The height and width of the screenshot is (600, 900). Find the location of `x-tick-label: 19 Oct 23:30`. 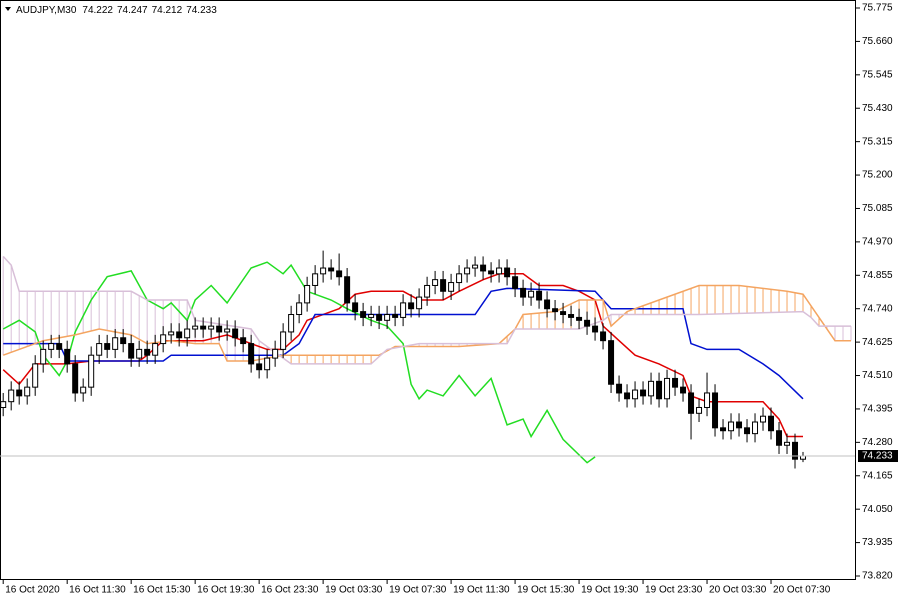

x-tick-label: 19 Oct 23:30 is located at coordinates (674, 590).